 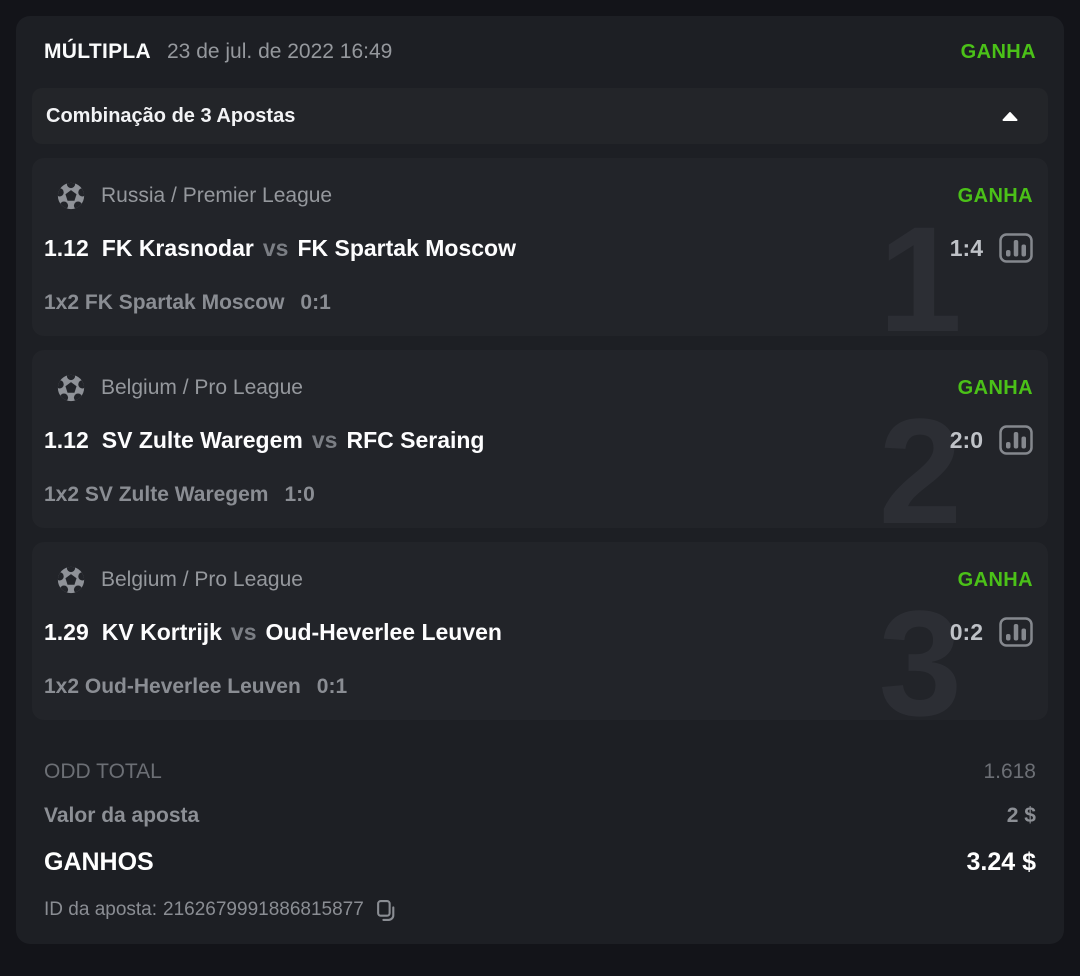 I want to click on home-team: FK Krasnodar, so click(x=177, y=247).